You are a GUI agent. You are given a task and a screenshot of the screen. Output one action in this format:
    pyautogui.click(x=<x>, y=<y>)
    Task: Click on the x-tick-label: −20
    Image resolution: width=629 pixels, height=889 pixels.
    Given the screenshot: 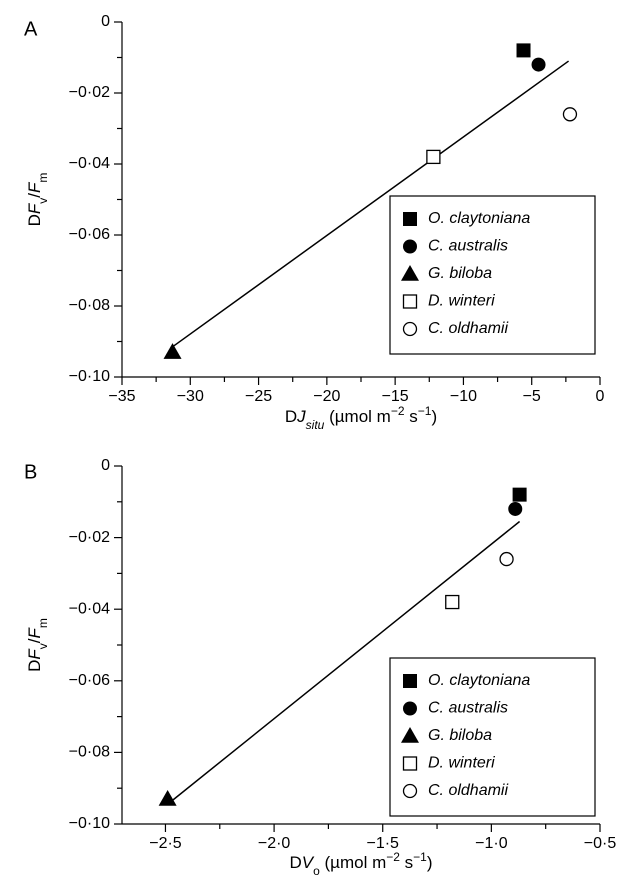 What is the action you would take?
    pyautogui.click(x=326, y=396)
    